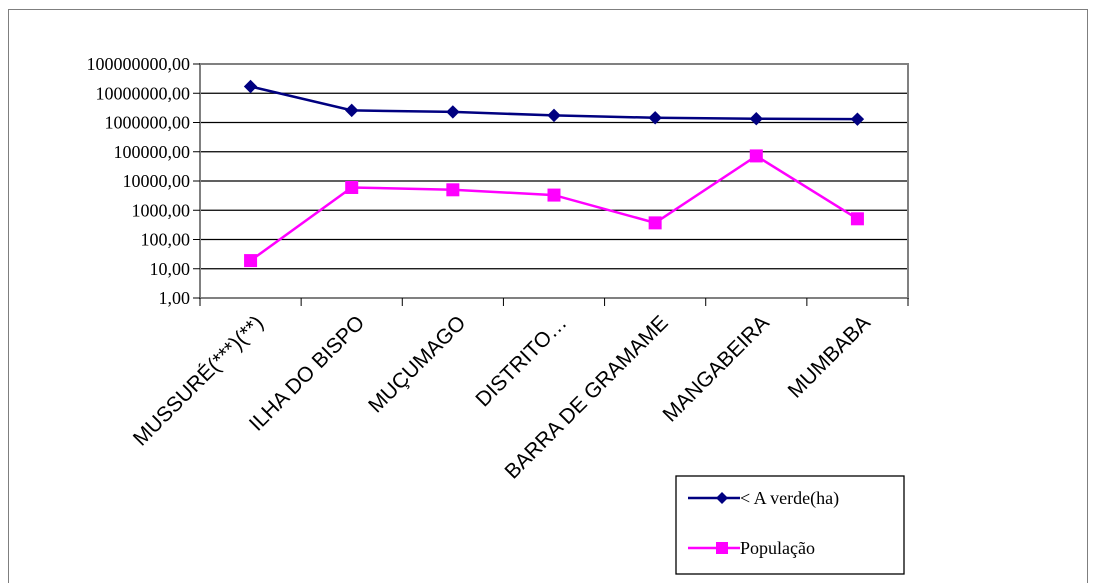 The image size is (1096, 583). I want to click on legend-box, so click(790, 525).